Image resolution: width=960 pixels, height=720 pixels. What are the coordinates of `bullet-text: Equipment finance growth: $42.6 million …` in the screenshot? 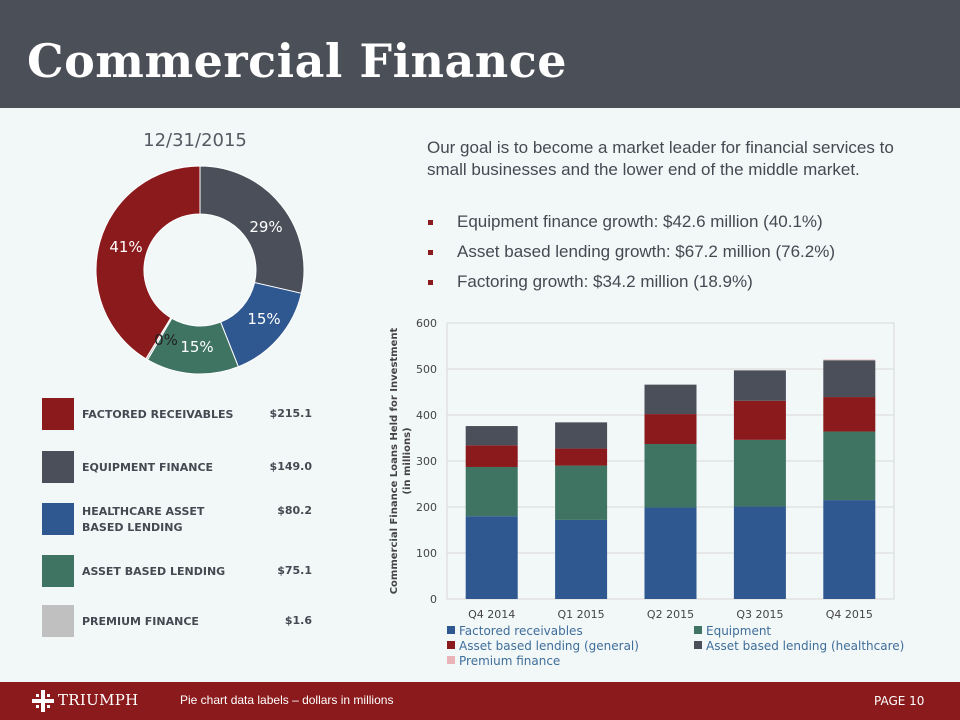 It's located at (640, 221).